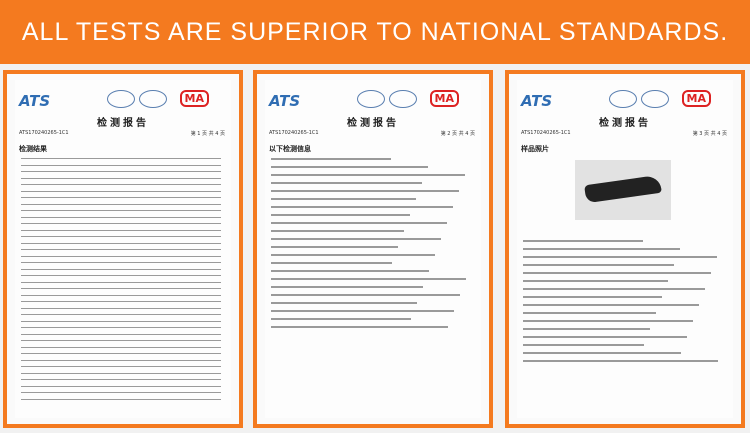 This screenshot has width=750, height=433. Describe the element at coordinates (33, 149) in the screenshot. I see `section-title: 检测结果` at that location.